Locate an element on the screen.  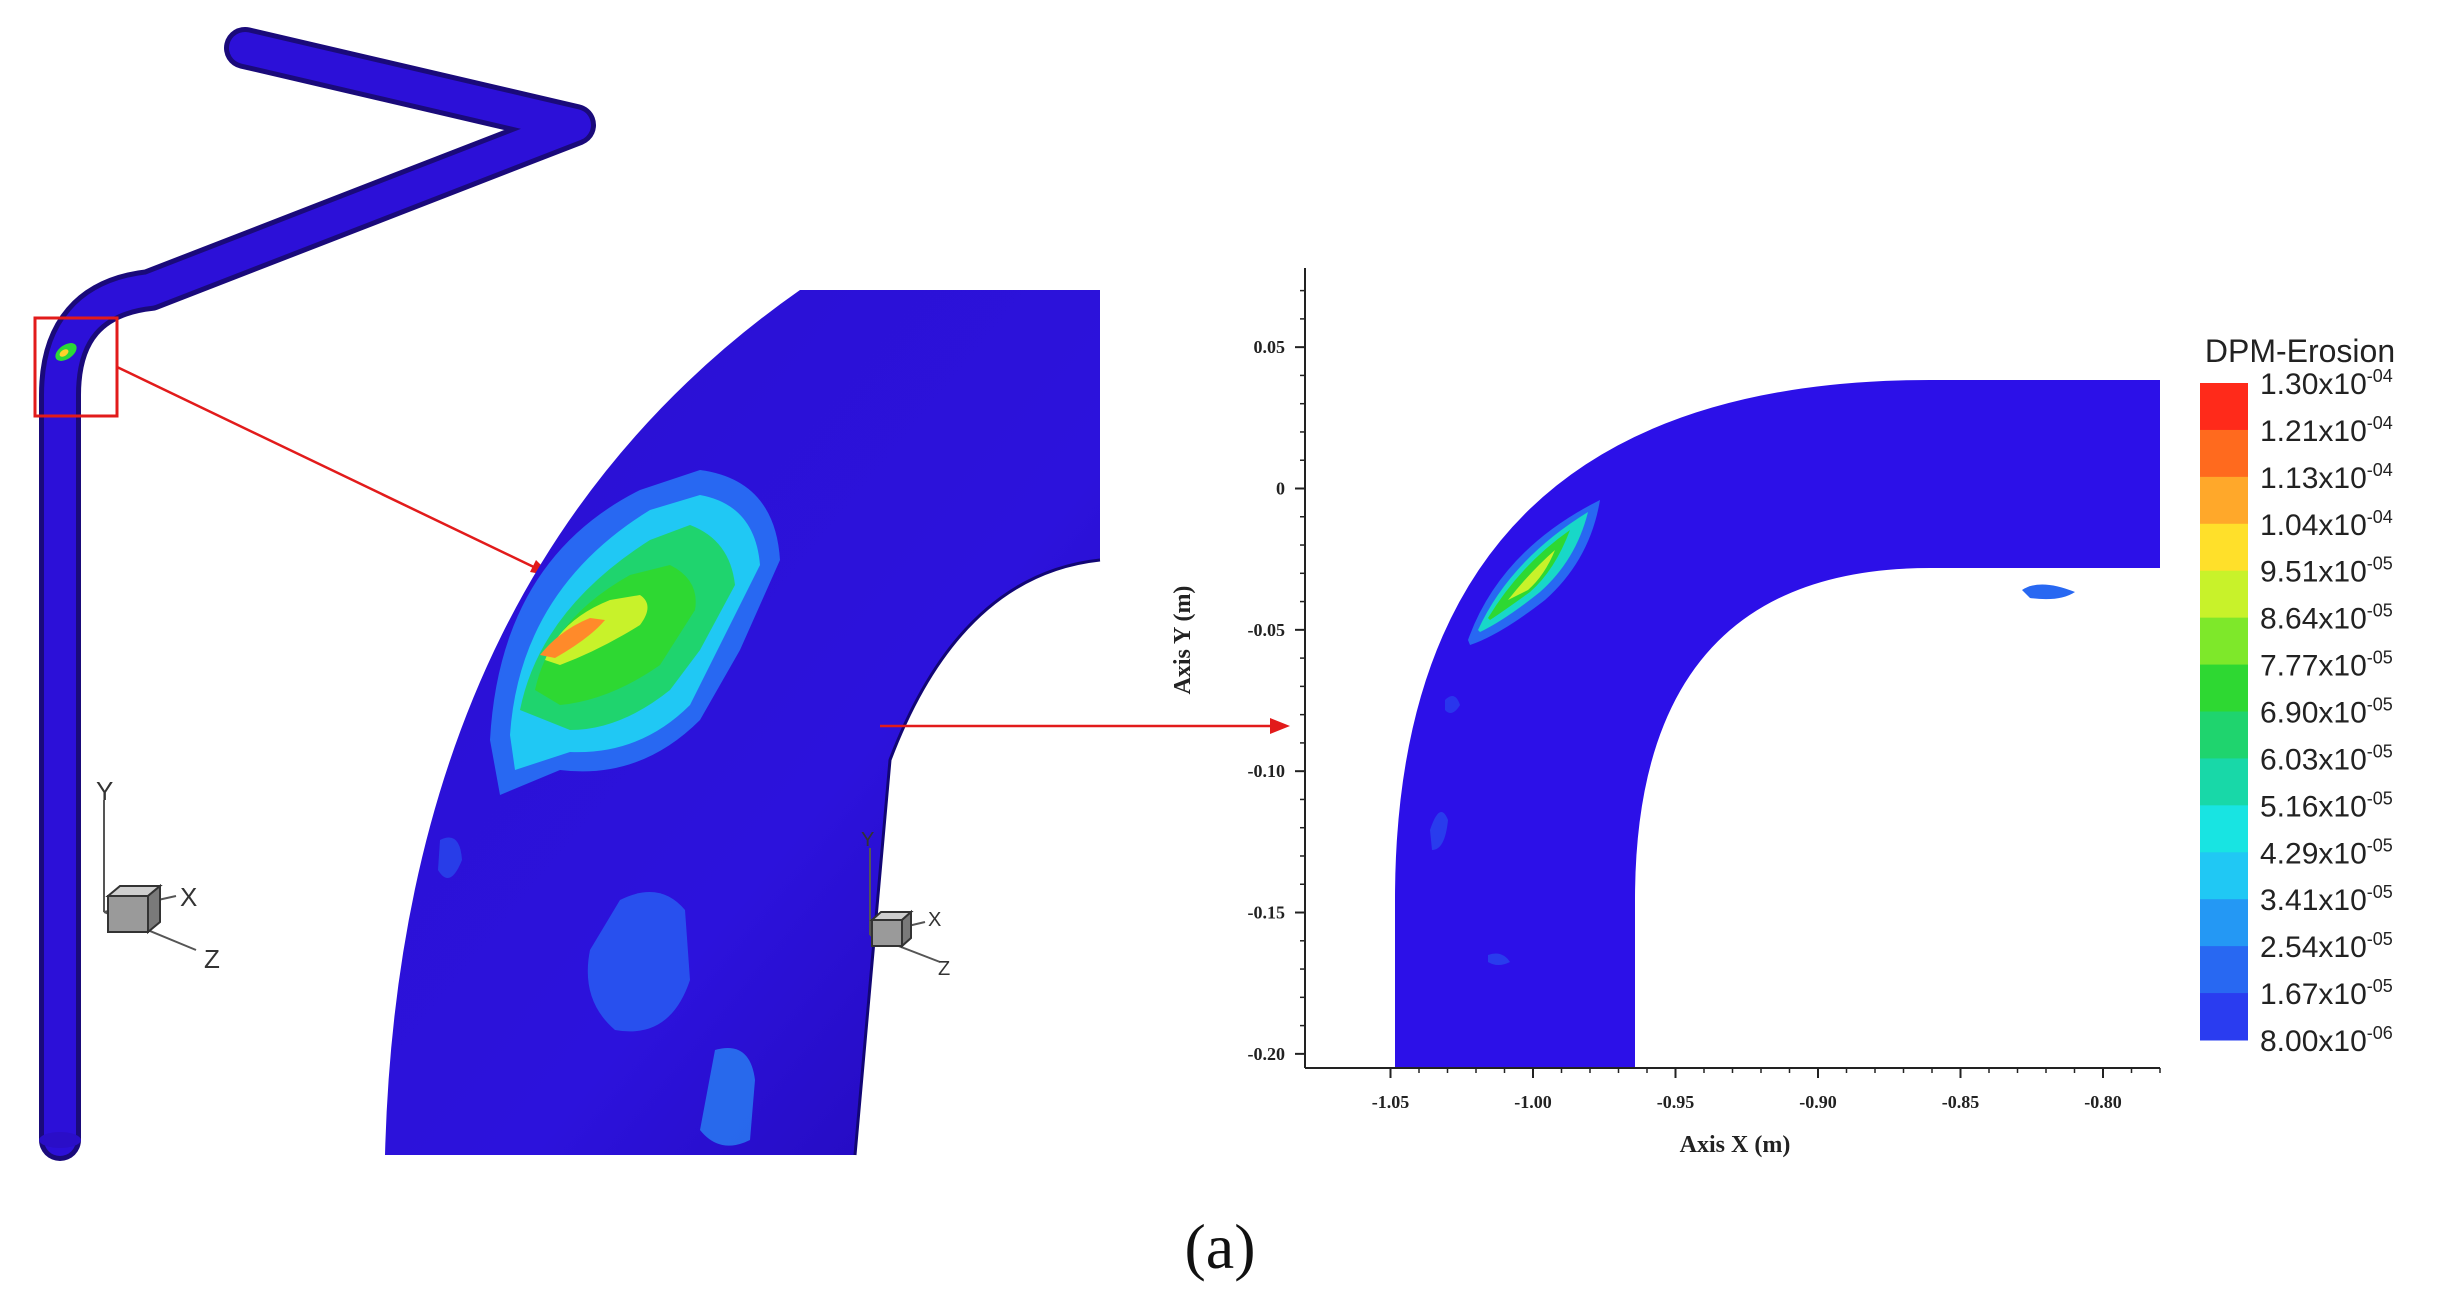
triad-zoom-label-x: X is located at coordinates (934, 920).